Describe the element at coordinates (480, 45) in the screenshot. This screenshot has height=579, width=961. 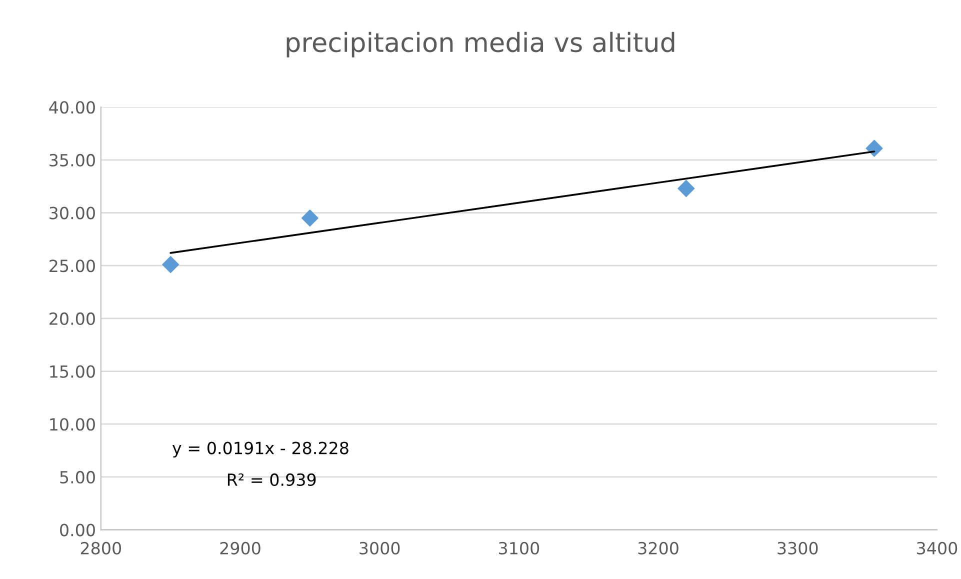
I see `chart-title: precipitacion media vs altitud` at that location.